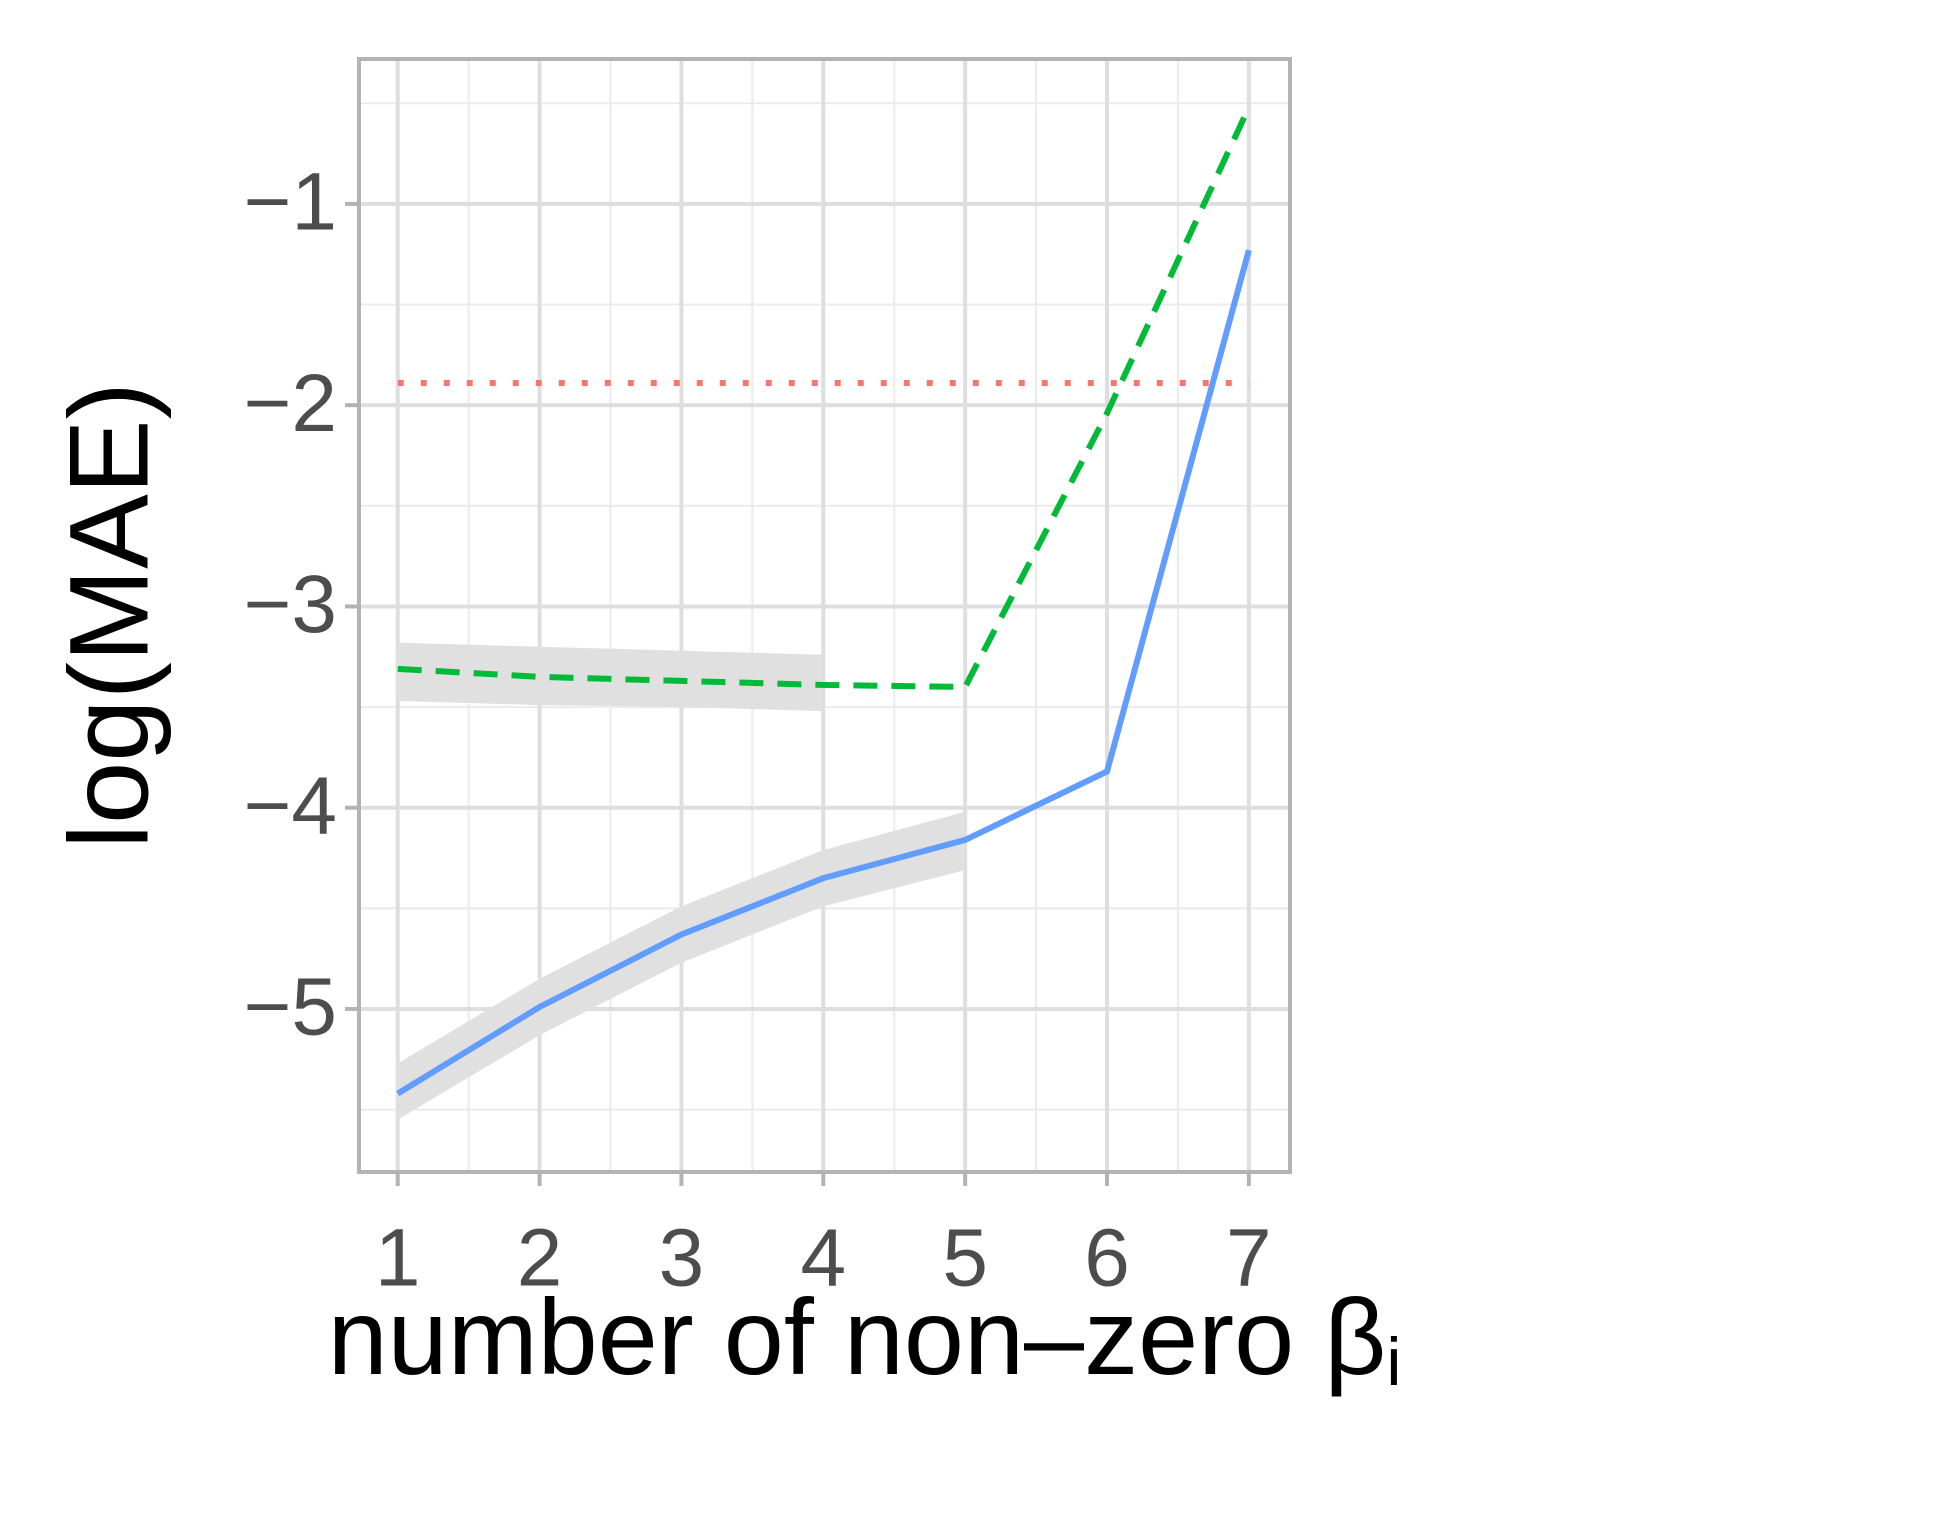 This screenshot has width=1937, height=1522. What do you see at coordinates (965, 1258) in the screenshot?
I see `x-tick-label: 5` at bounding box center [965, 1258].